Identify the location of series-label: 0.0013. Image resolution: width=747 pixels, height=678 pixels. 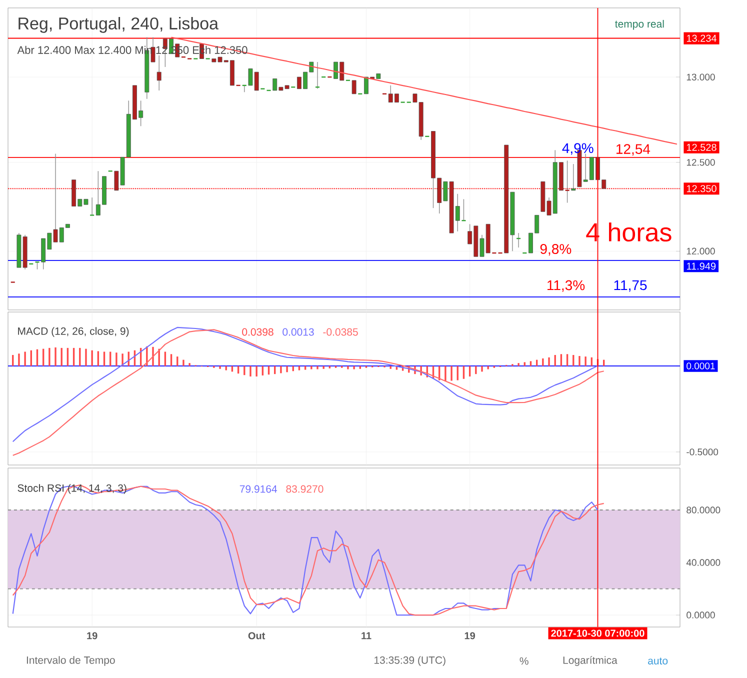
(298, 332).